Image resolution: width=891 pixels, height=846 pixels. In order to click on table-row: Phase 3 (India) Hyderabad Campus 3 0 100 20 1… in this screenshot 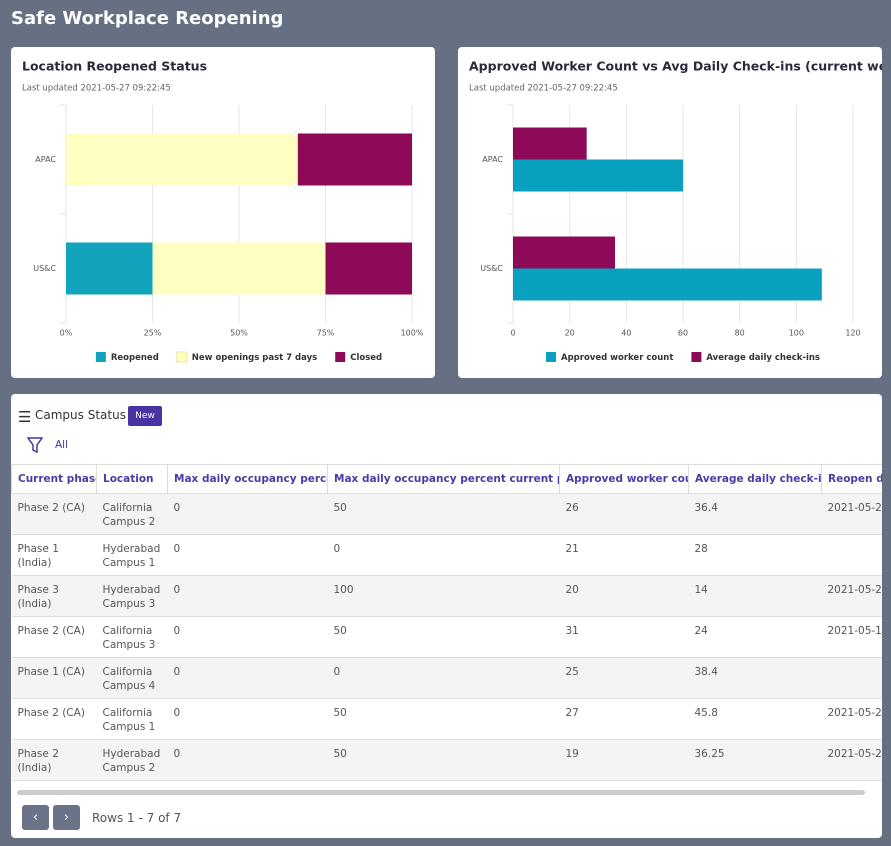, I will do `click(446, 596)`.